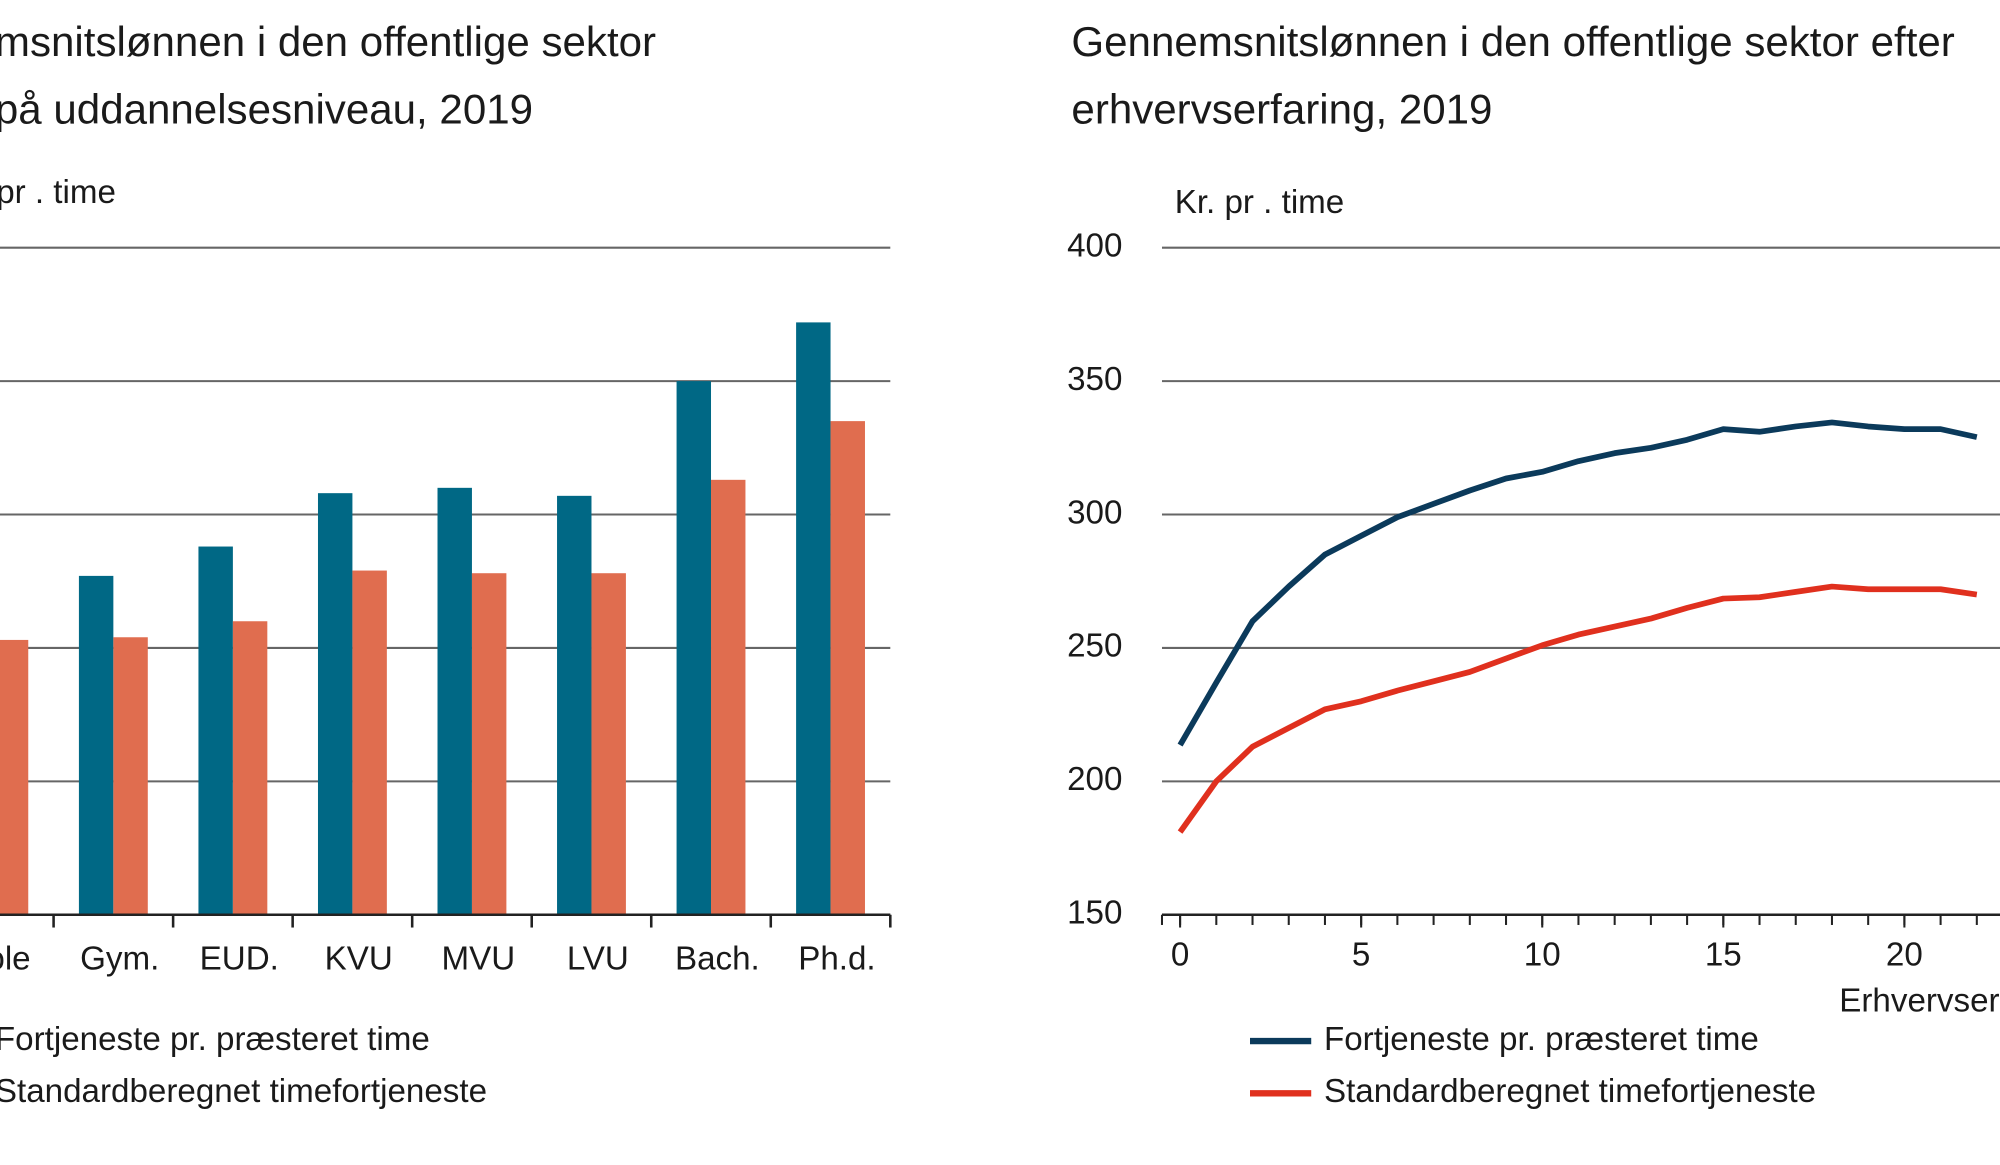 This screenshot has height=1165, width=2000. I want to click on x-tick-label: Ph.d., so click(836, 958).